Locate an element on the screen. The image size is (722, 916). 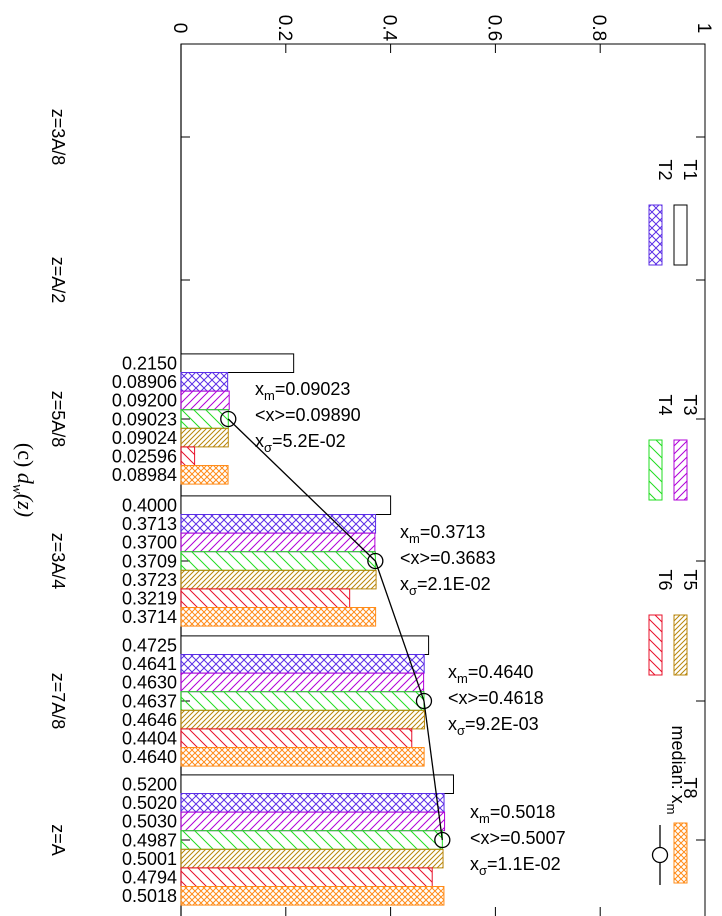
legend-label-t2: T2 is located at coordinates (665, 169).